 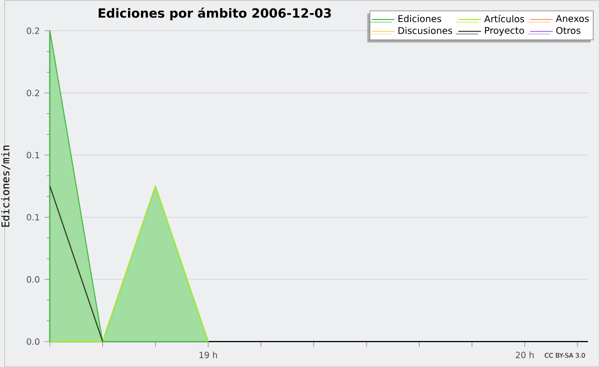 I want to click on chart-title: Ediciones por ámbito 2006-12-03, so click(x=214, y=13).